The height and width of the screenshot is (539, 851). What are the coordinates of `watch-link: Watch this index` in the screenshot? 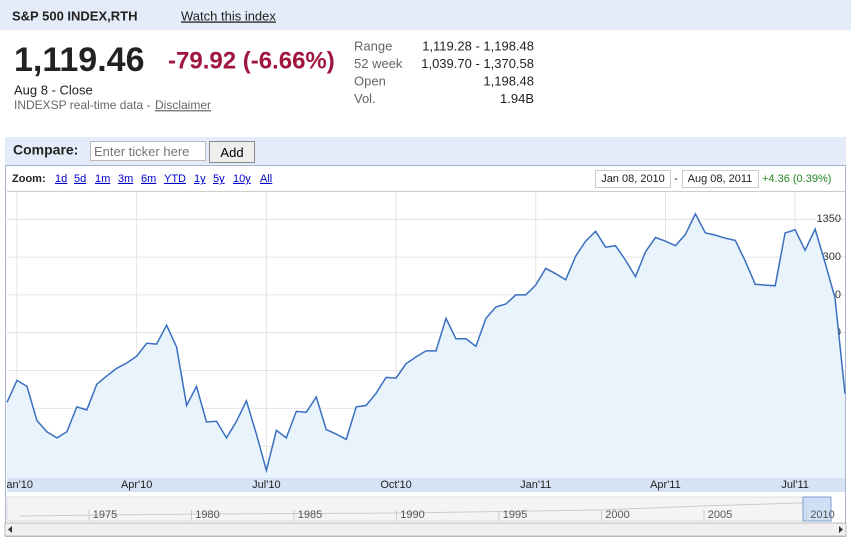 It's located at (228, 15).